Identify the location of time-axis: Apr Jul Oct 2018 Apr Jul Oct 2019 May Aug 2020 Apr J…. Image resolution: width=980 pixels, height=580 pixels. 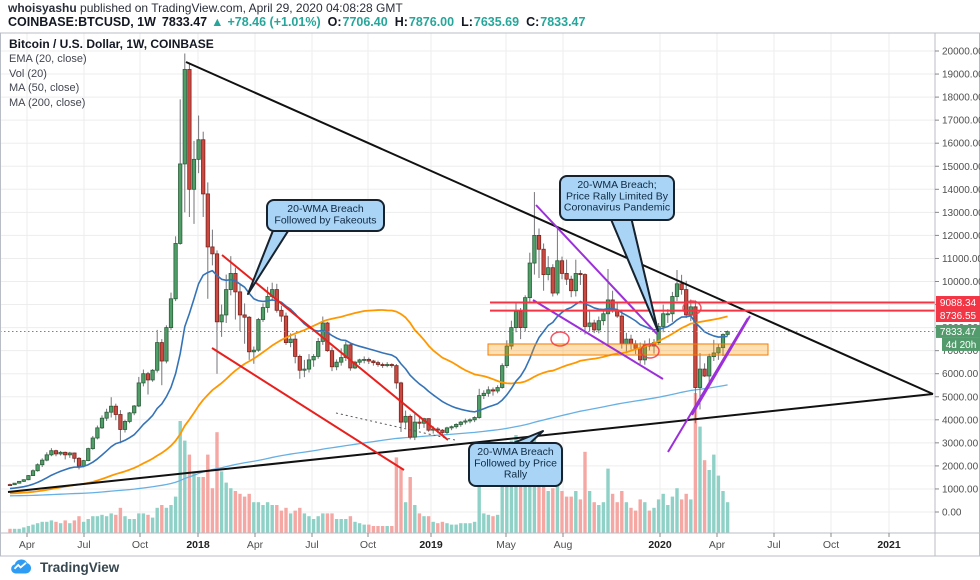
(460, 542).